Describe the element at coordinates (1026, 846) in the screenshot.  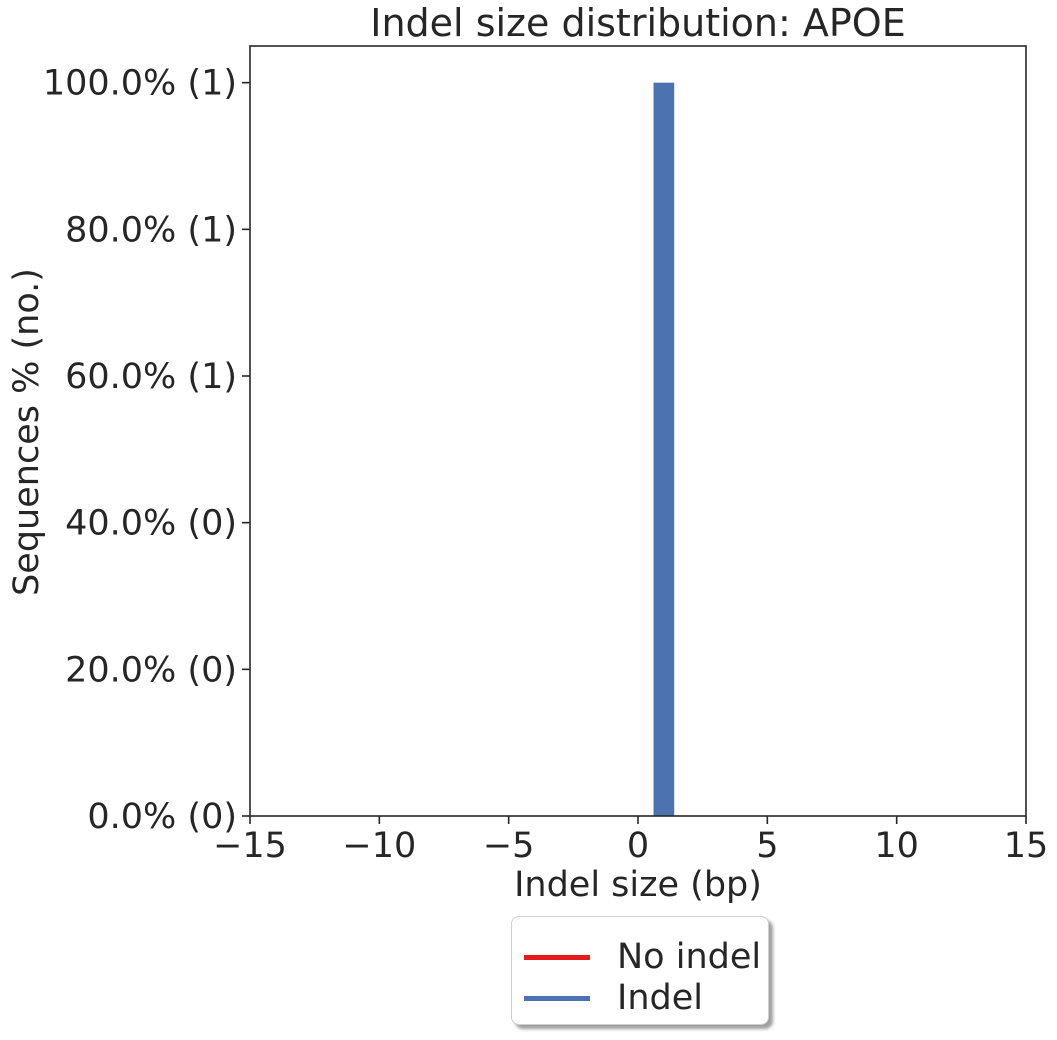
I see `x-tick-label: 15` at that location.